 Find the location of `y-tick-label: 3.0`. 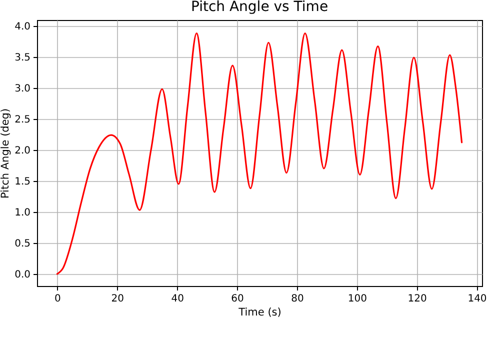

y-tick-label: 3.0 is located at coordinates (22, 88).